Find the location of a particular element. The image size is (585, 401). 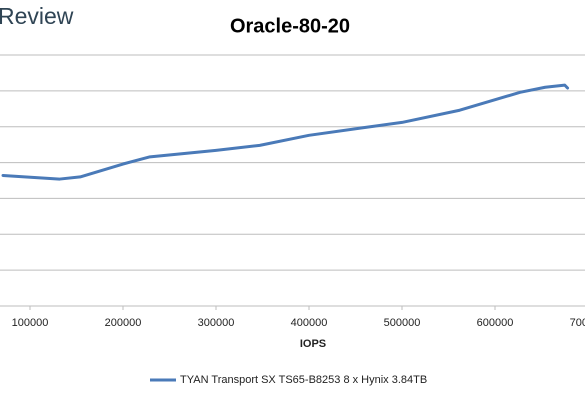

brand-text: Review is located at coordinates (37, 16).